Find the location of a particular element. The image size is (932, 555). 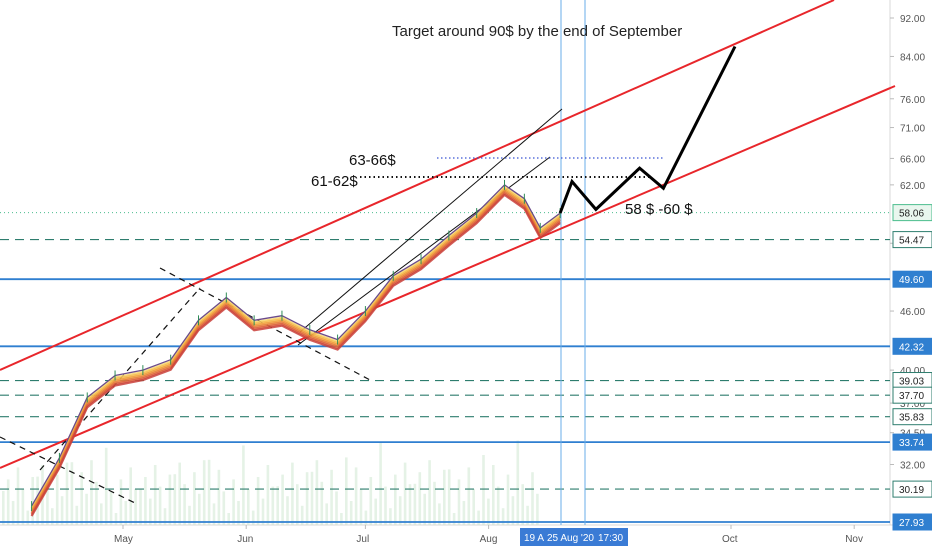

y-tick-label: 40.00 is located at coordinates (912, 371).